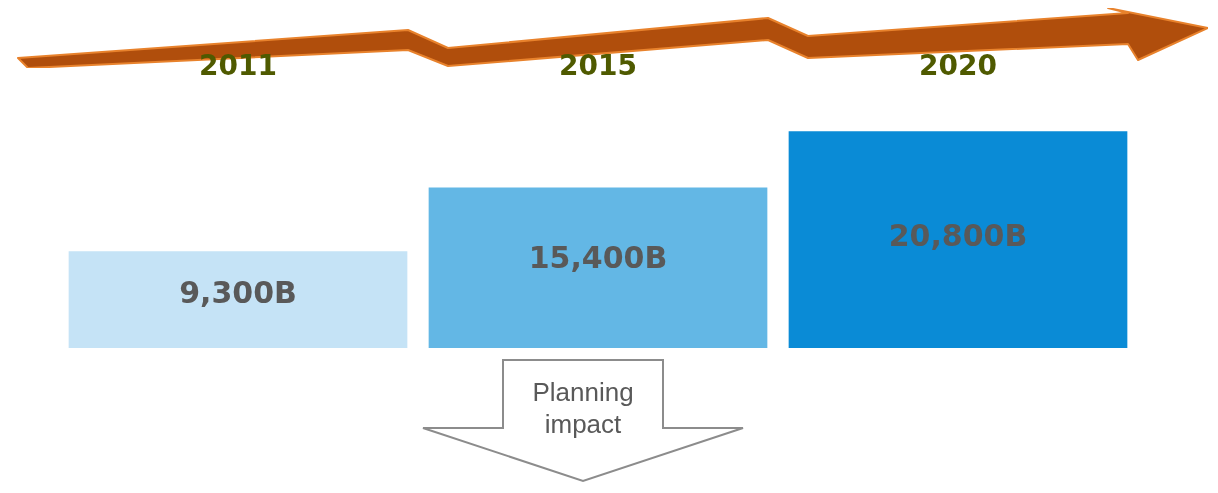  I want to click on data-label: 15,400B, so click(598, 257).